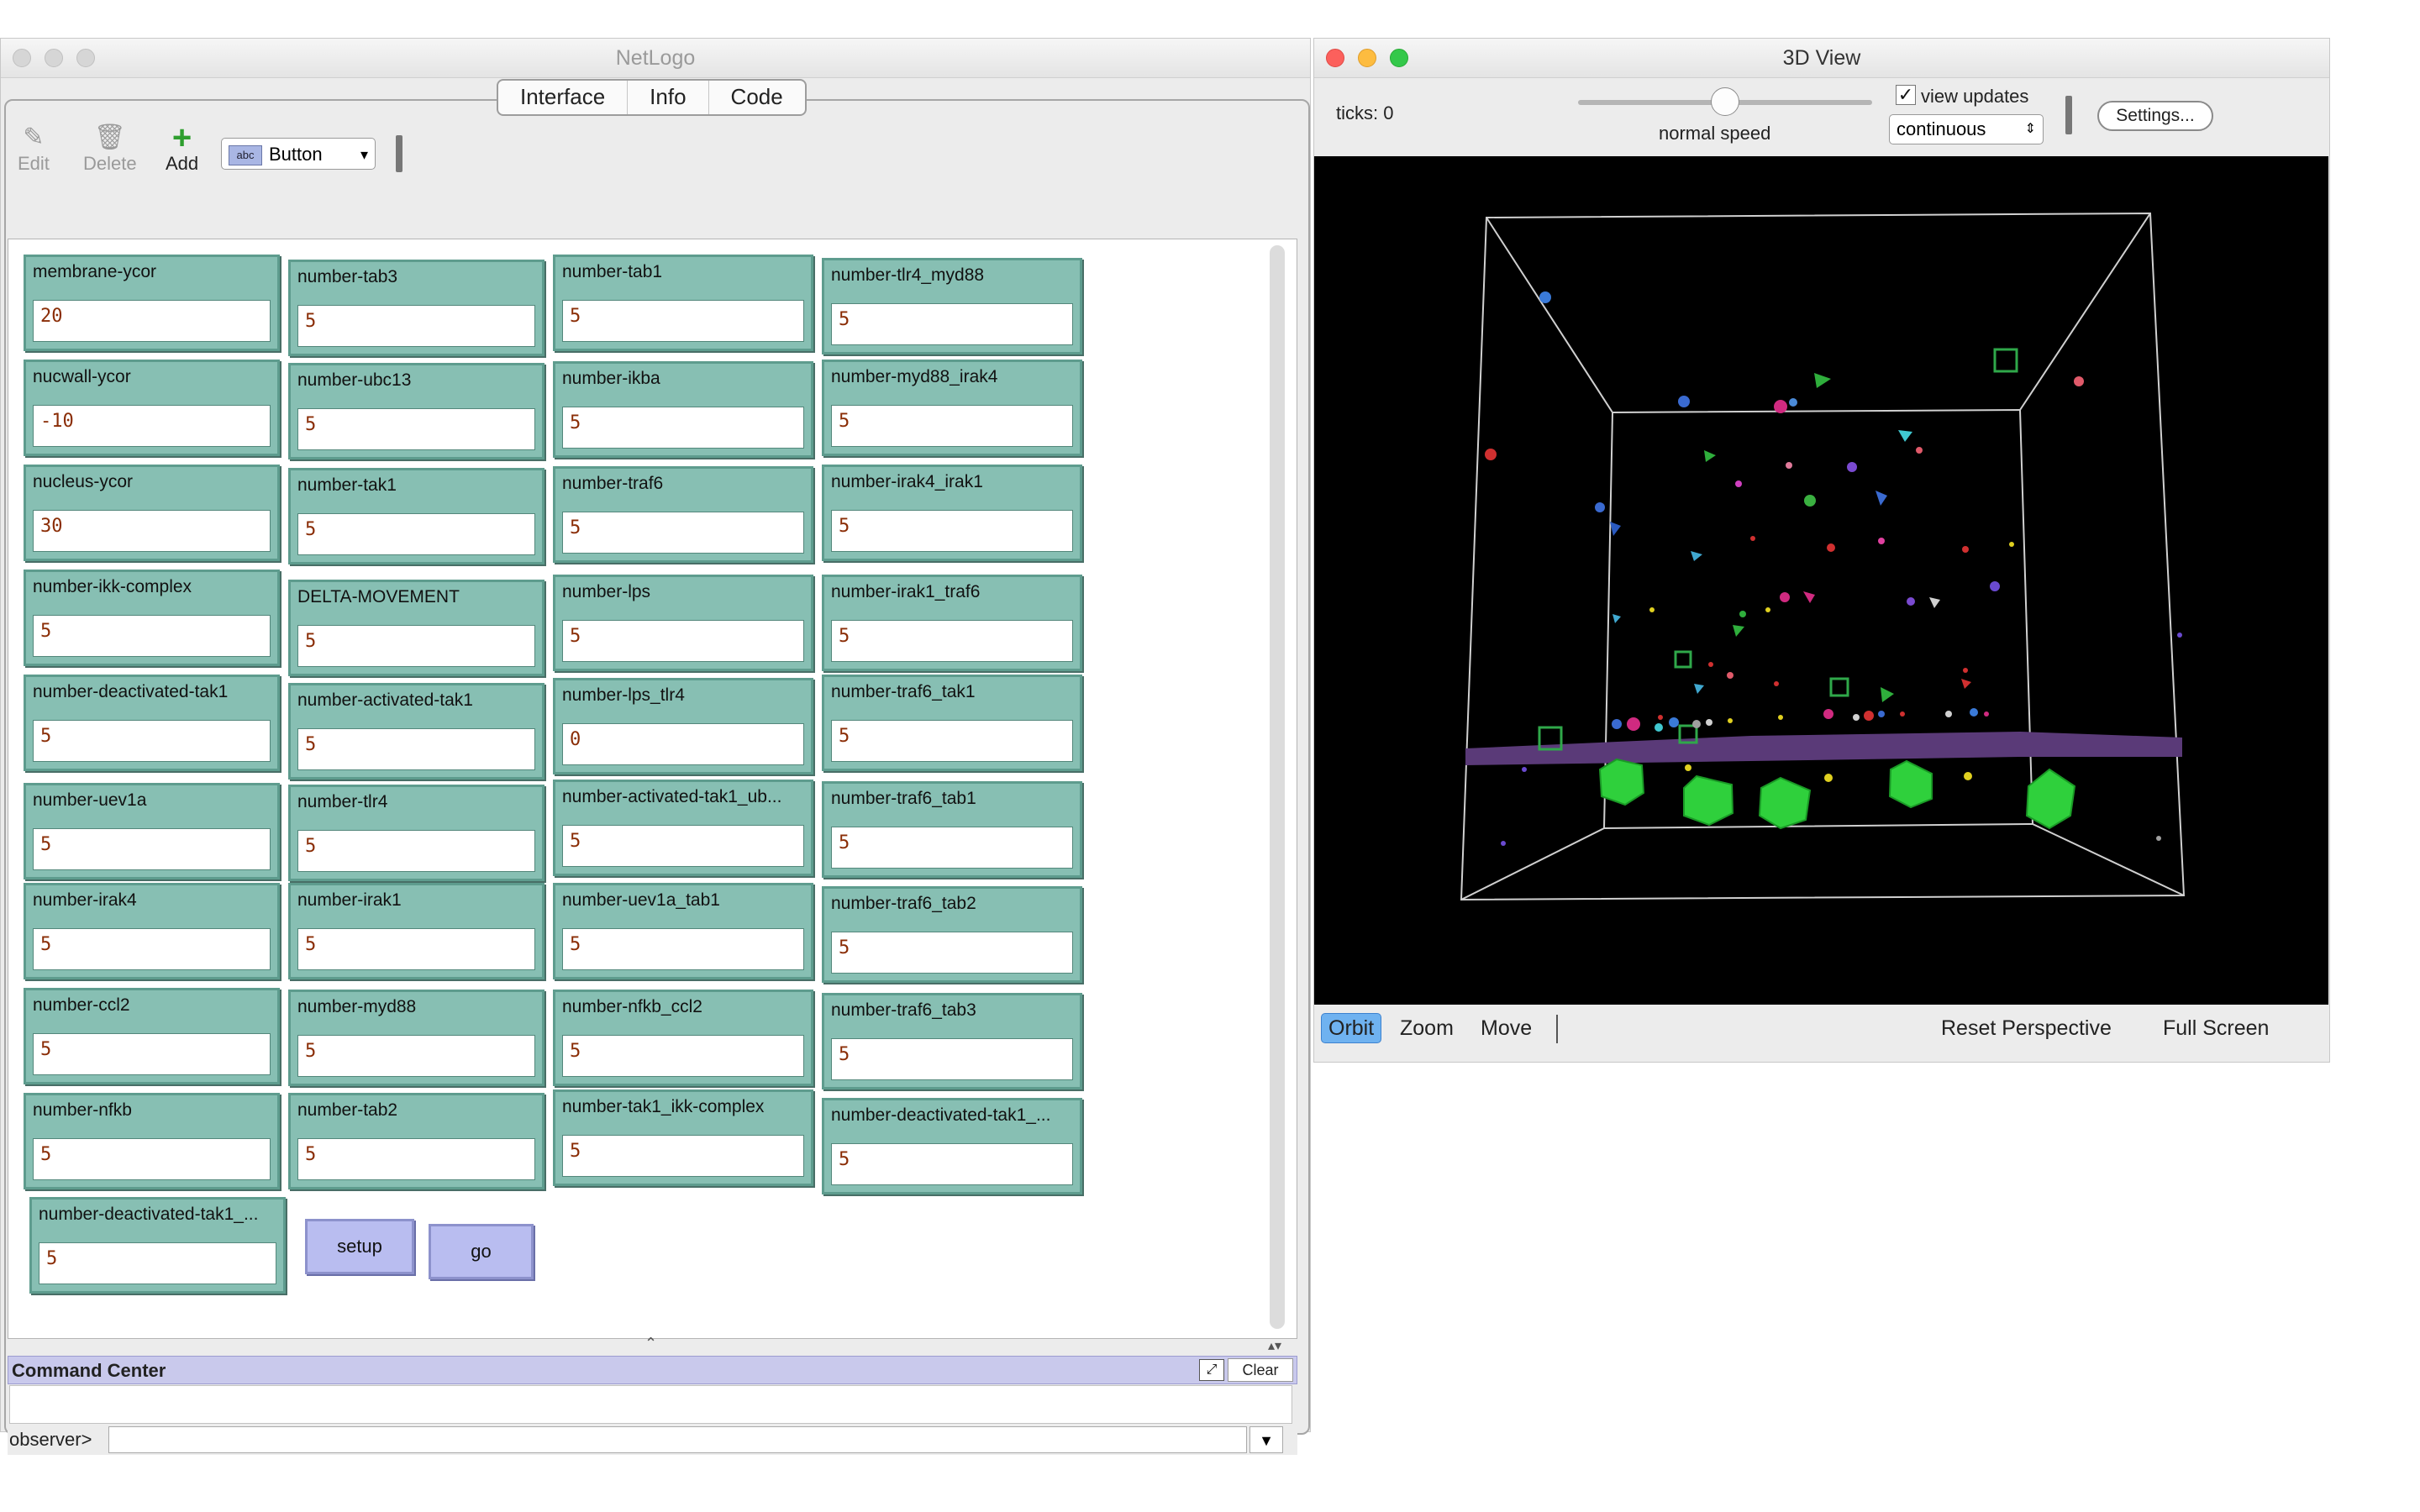 The width and height of the screenshot is (2420, 1512). Describe the element at coordinates (1821, 58) in the screenshot. I see `view3d-titlebar: 3D View` at that location.